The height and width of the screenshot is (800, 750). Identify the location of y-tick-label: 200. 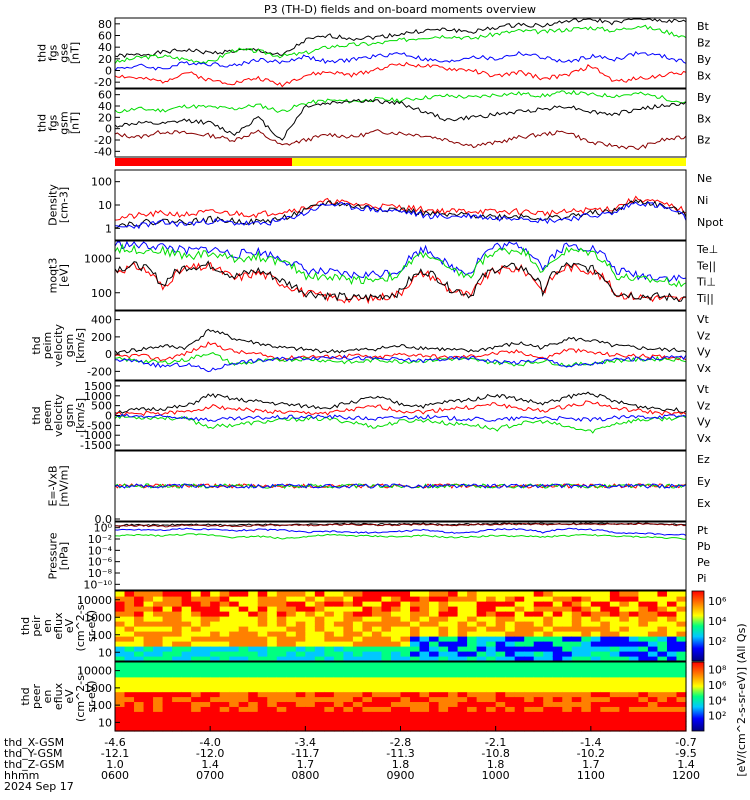
(101, 337).